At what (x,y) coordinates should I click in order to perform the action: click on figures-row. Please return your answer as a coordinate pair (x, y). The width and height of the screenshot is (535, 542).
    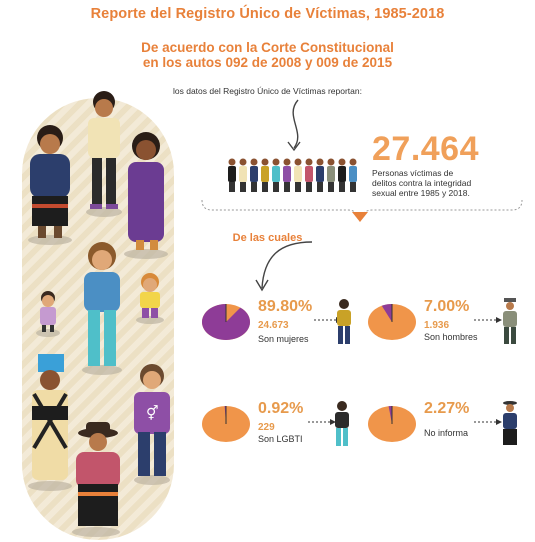
    Looking at the image, I should click on (292, 175).